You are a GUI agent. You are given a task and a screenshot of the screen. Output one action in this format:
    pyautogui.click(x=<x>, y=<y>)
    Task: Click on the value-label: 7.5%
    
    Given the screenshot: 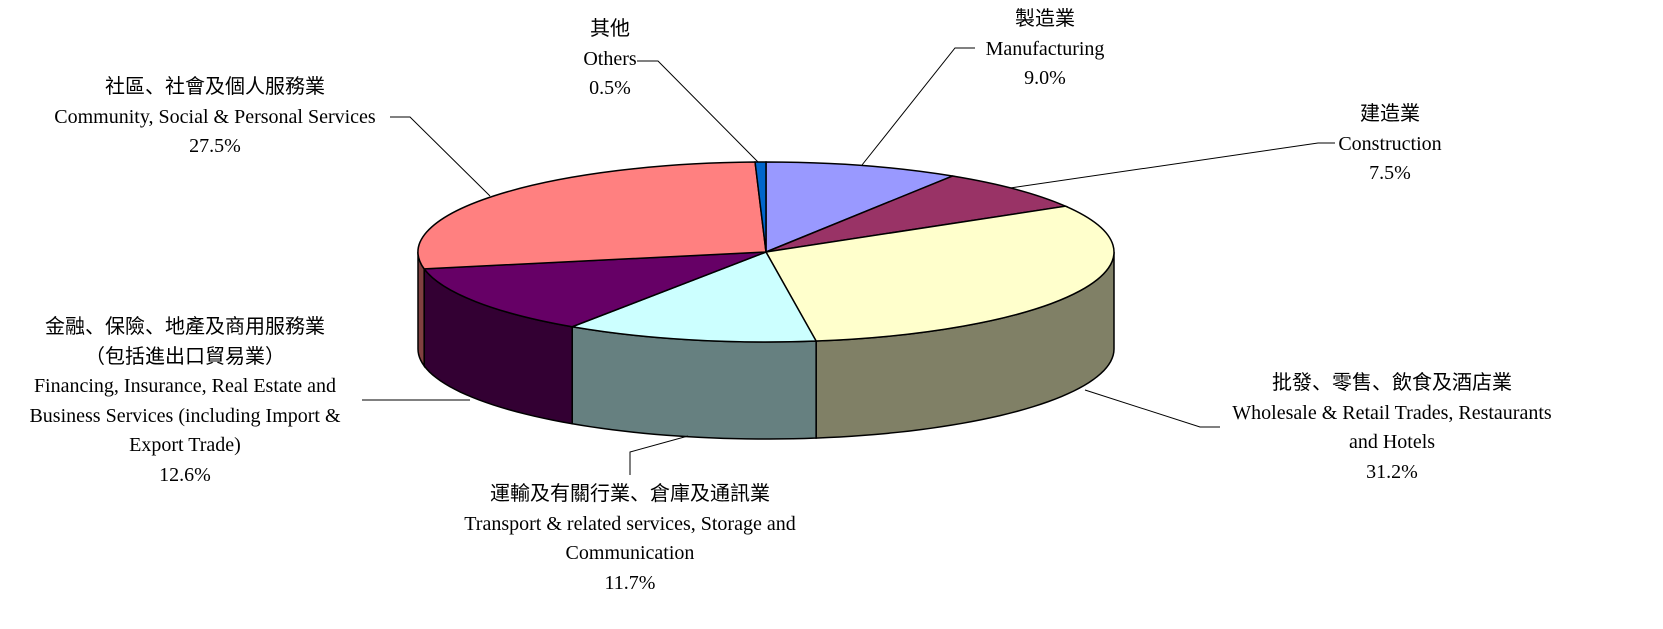 What is the action you would take?
    pyautogui.click(x=1390, y=173)
    